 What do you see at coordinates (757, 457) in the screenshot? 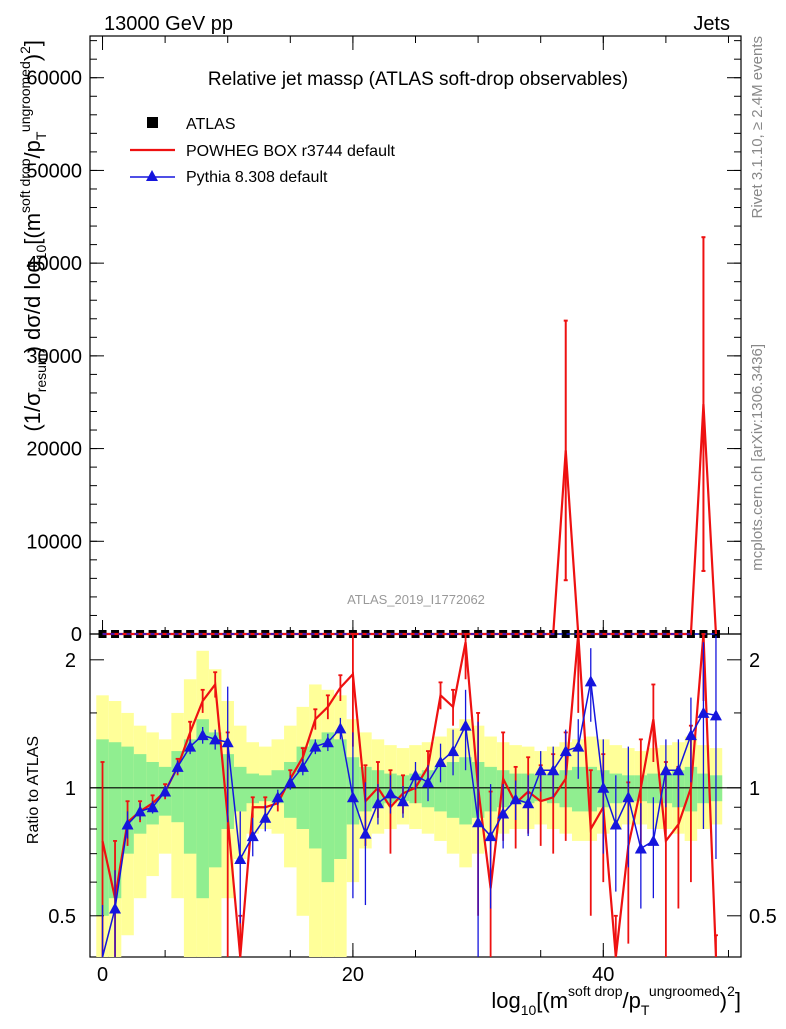
I see `mcplots-label: mcplots.cern.ch [arXiv:1306.3436]` at bounding box center [757, 457].